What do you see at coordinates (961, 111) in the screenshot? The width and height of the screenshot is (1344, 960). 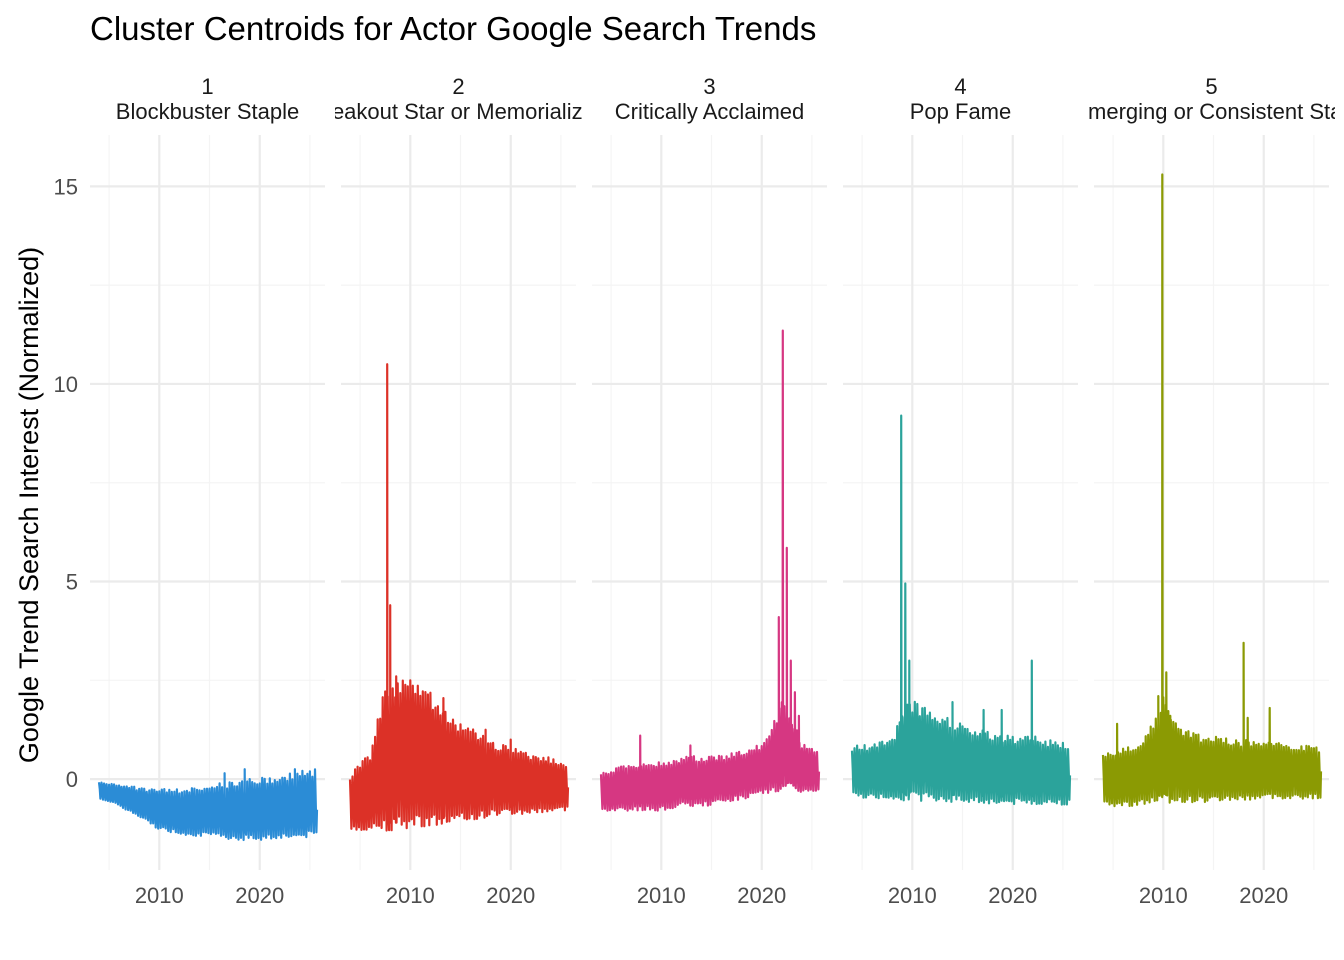 I see `facet-name-label: Pop Fame` at bounding box center [961, 111].